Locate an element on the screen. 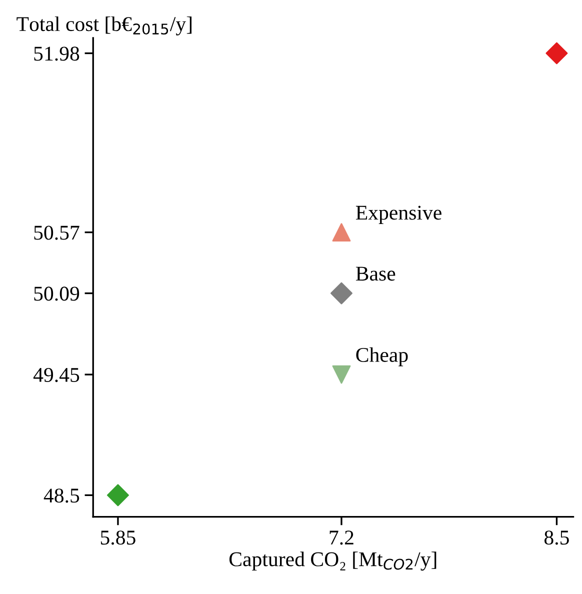 This screenshot has height=594, width=582. x-axis-title: Captured CO₂ [Mt$_{CO2}$/y] is located at coordinates (332, 561).